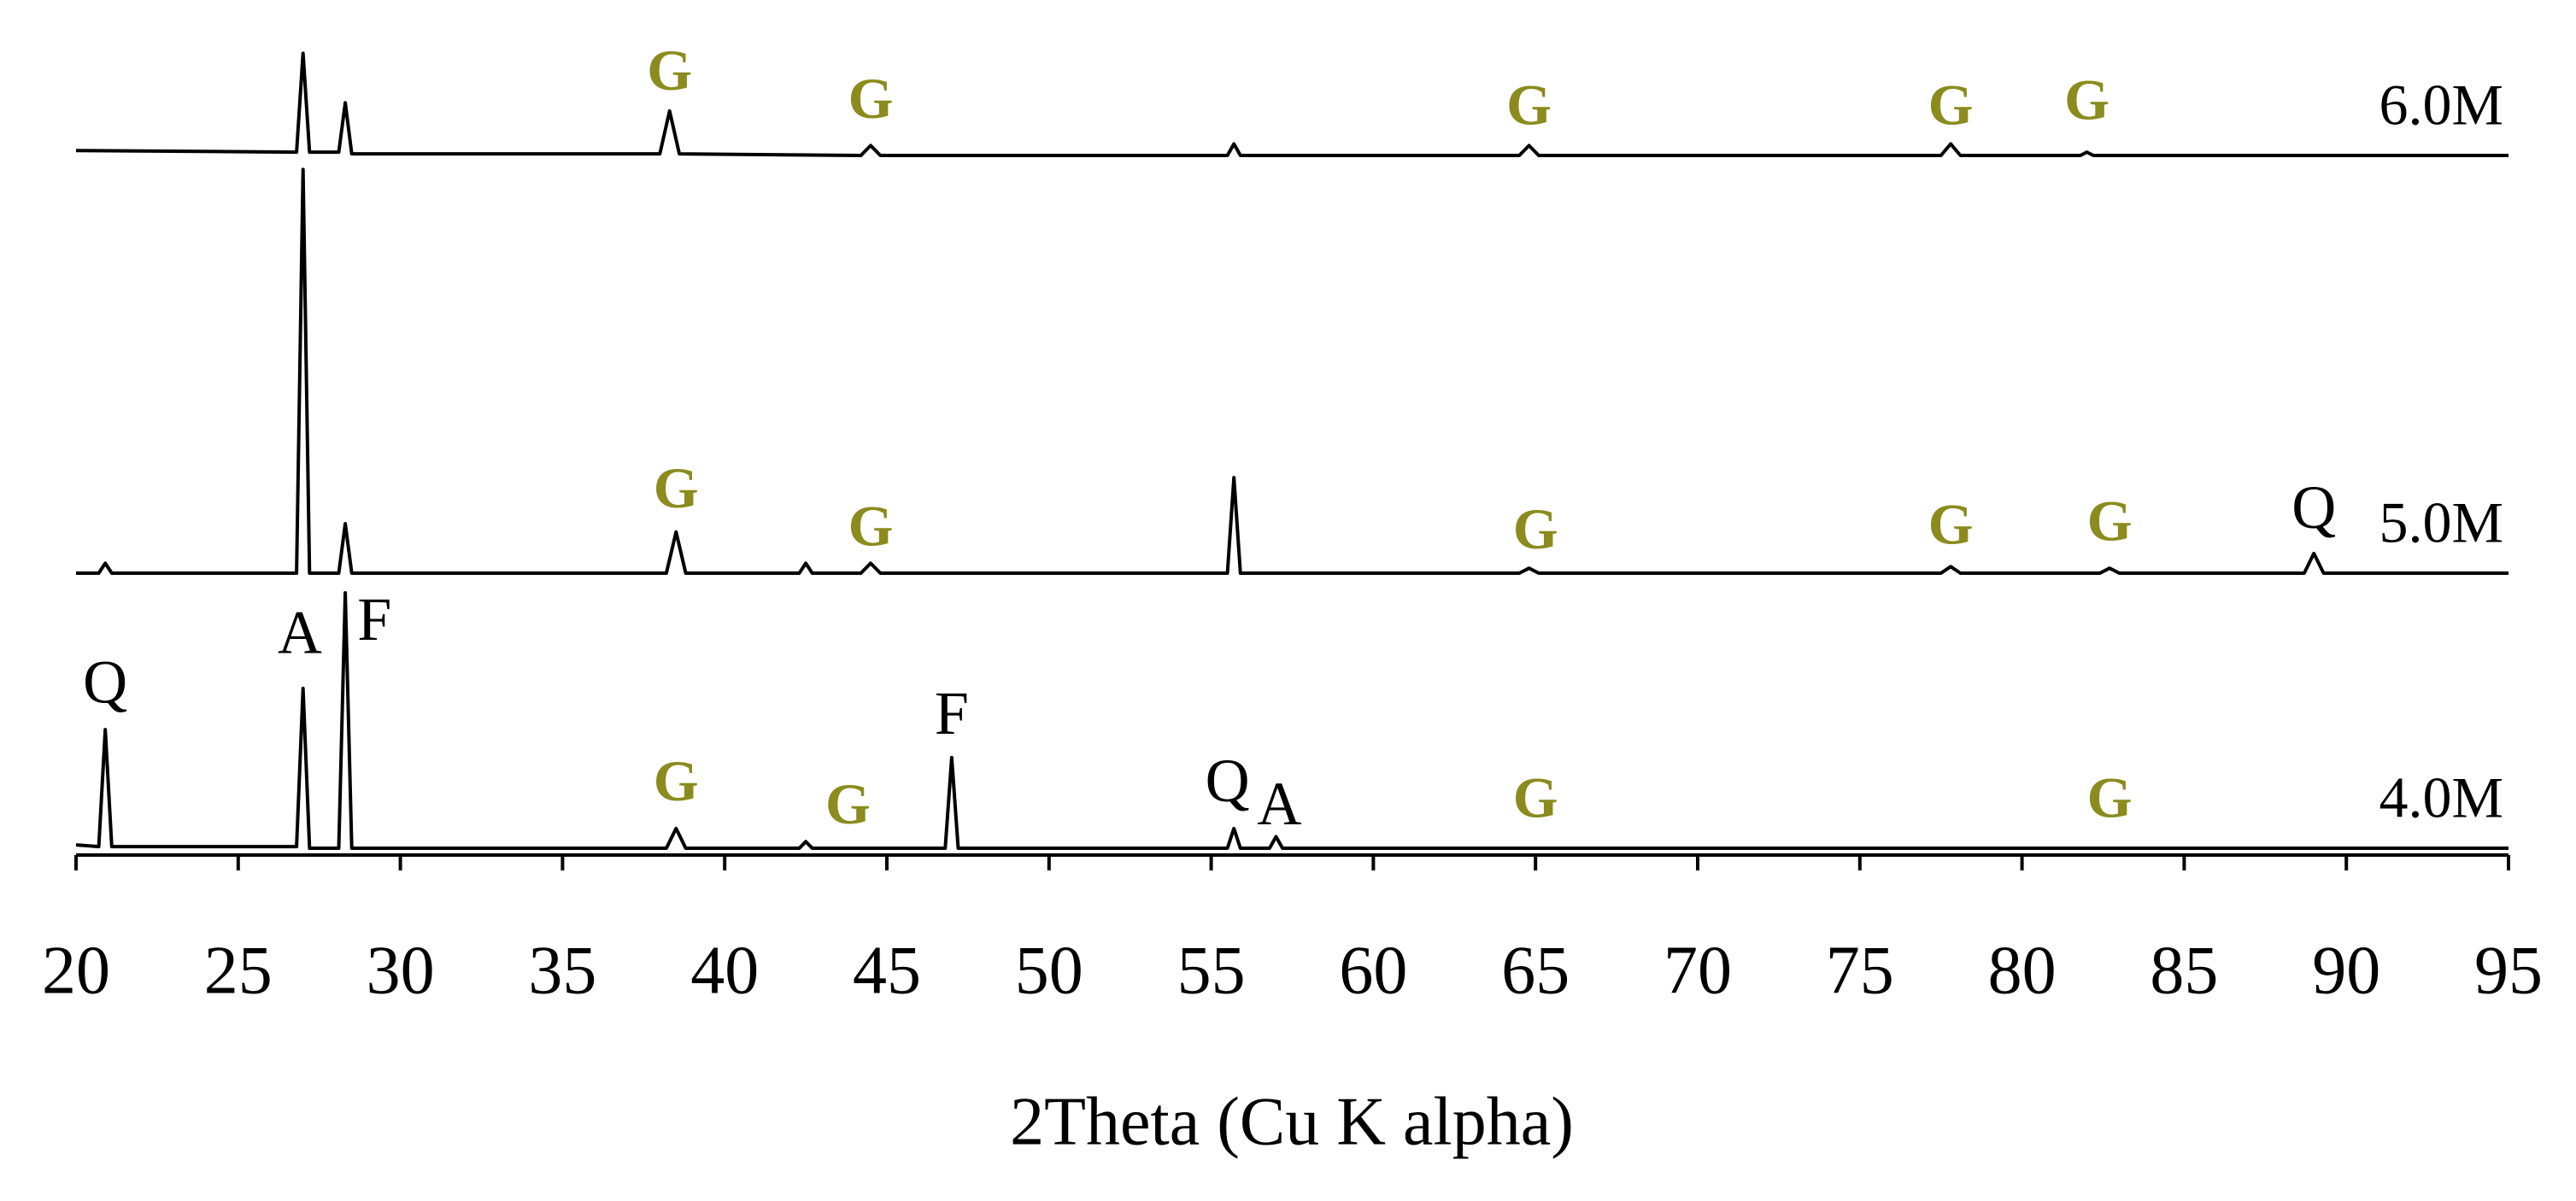 The height and width of the screenshot is (1201, 2576). What do you see at coordinates (1535, 971) in the screenshot?
I see `x-tick-label: 65` at bounding box center [1535, 971].